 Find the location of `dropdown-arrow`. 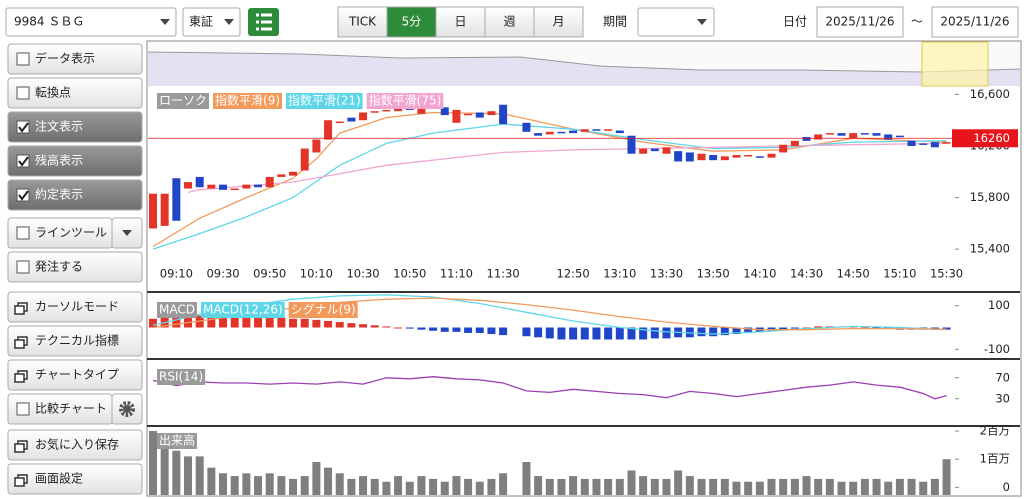

dropdown-arrow is located at coordinates (165, 22).